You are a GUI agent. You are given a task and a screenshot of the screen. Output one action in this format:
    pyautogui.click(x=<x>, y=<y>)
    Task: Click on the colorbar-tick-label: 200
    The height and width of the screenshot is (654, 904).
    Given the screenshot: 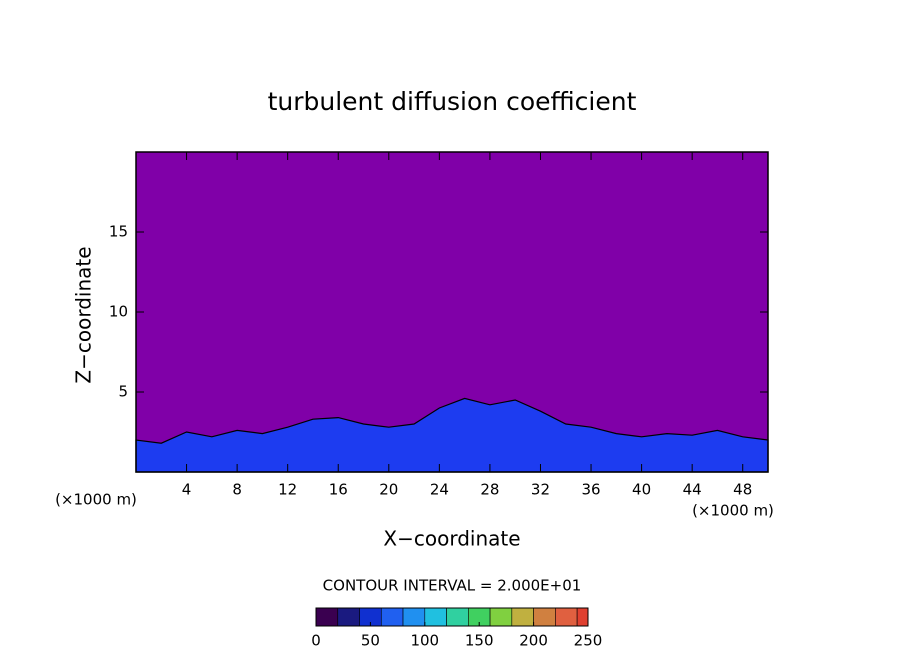 What is the action you would take?
    pyautogui.click(x=533, y=641)
    